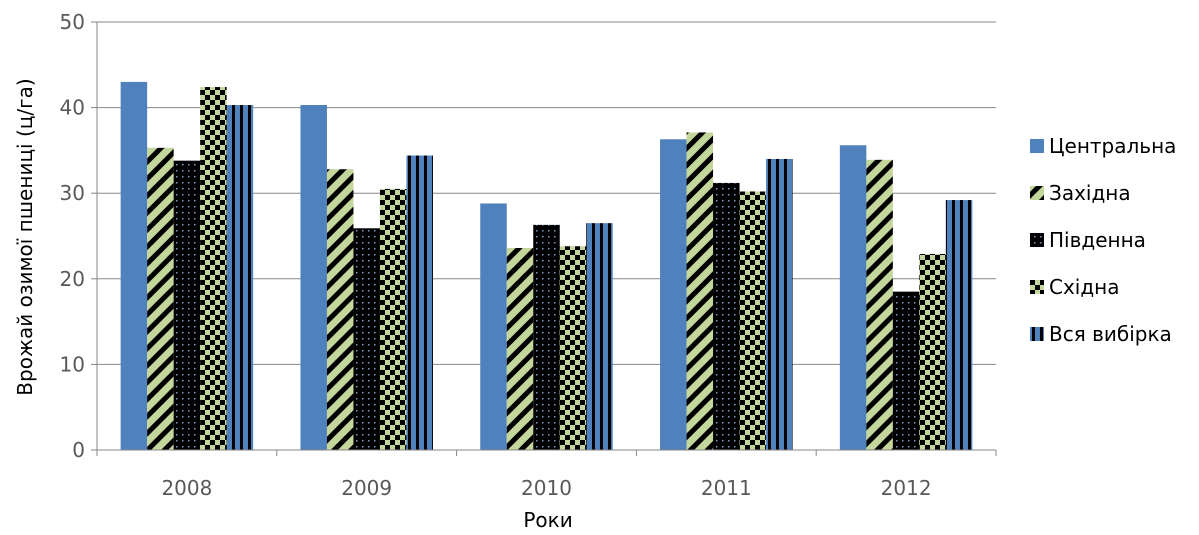  I want to click on bar-Центральна-2010, so click(493, 326).